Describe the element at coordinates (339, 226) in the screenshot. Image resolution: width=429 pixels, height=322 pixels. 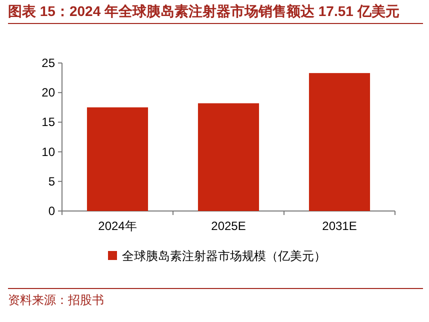
I see `x-tick-label: 2031E` at that location.